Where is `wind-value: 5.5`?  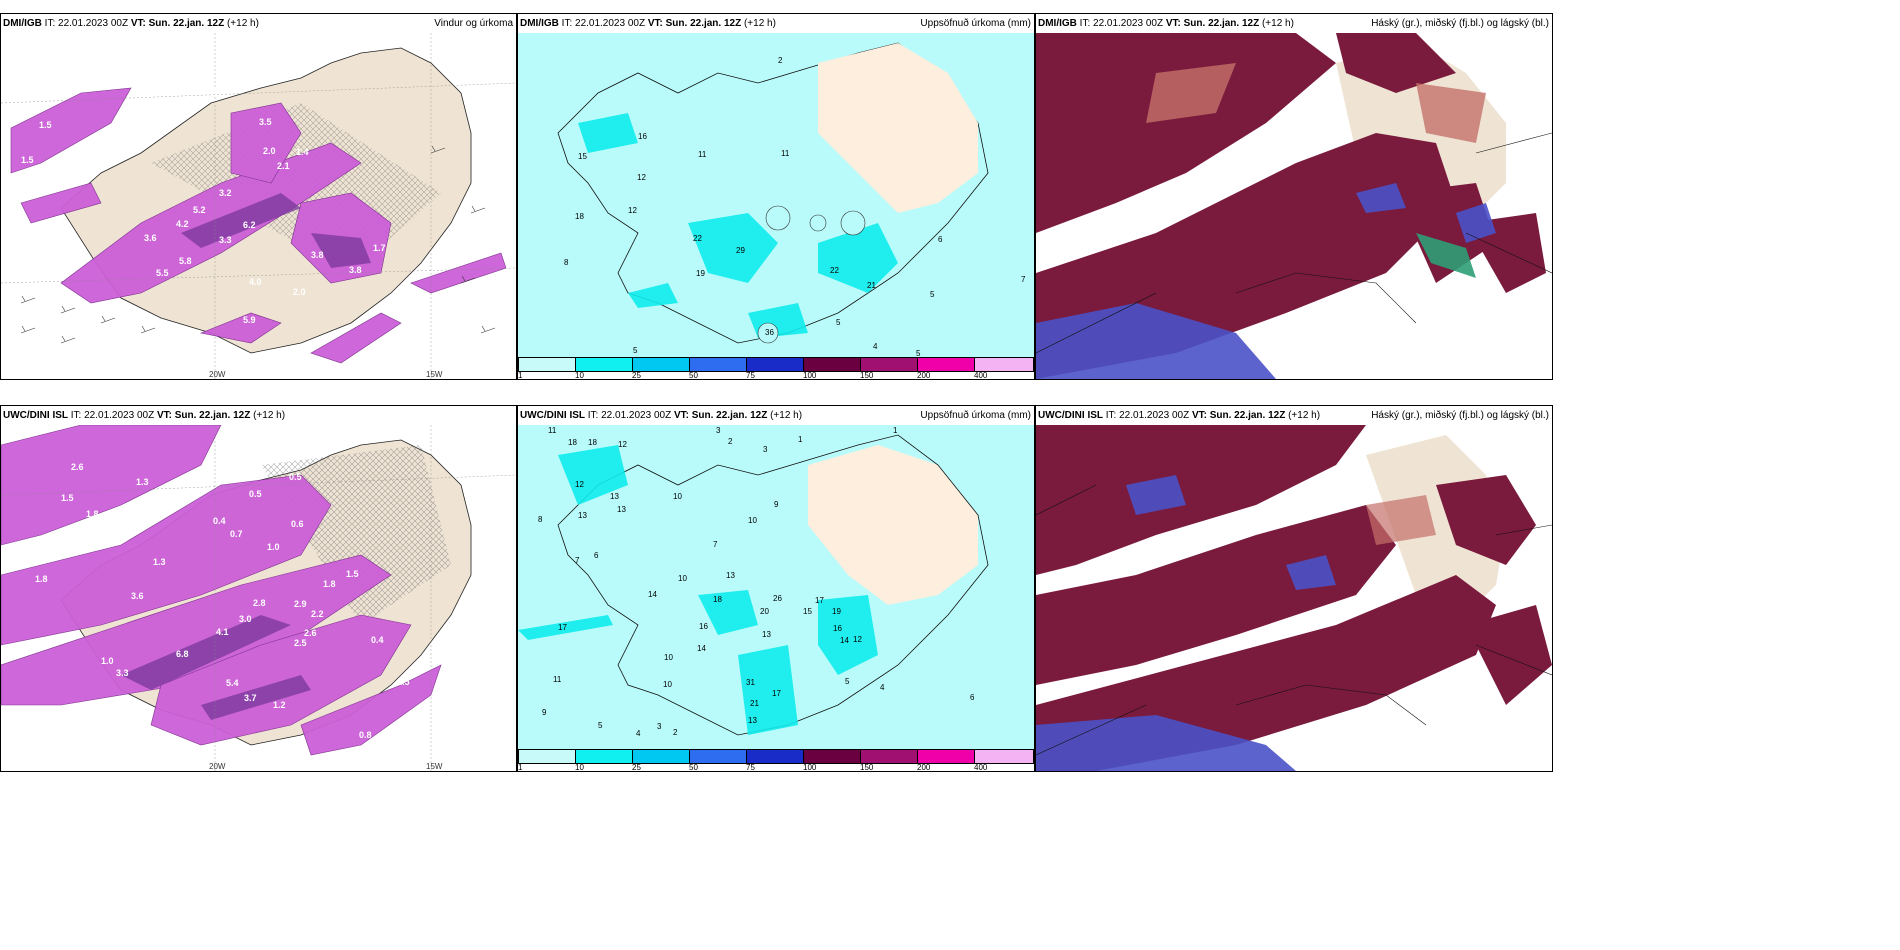 wind-value: 5.5 is located at coordinates (162, 273).